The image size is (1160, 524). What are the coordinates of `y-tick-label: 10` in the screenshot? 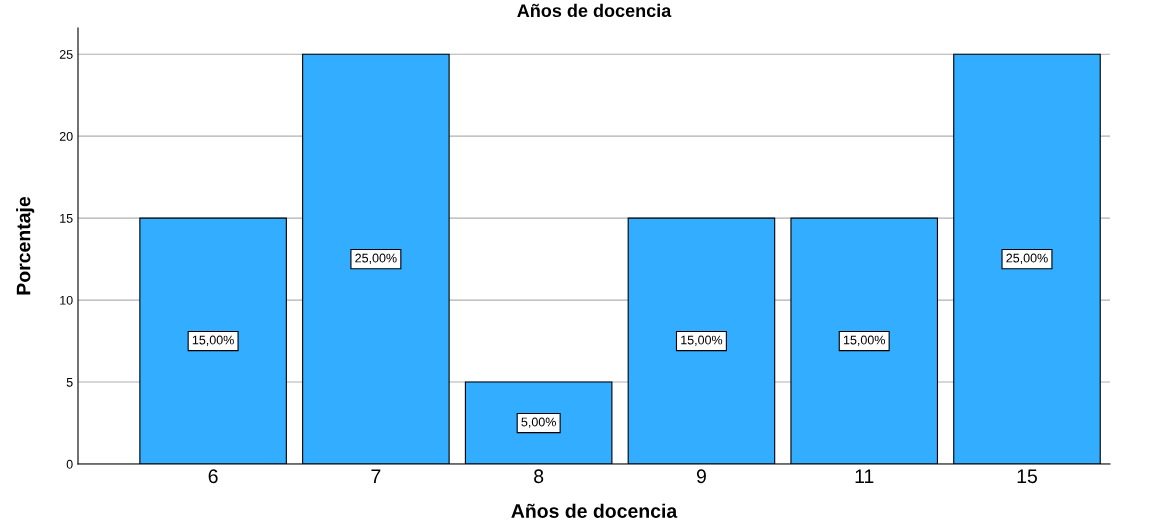 It's located at (66, 300).